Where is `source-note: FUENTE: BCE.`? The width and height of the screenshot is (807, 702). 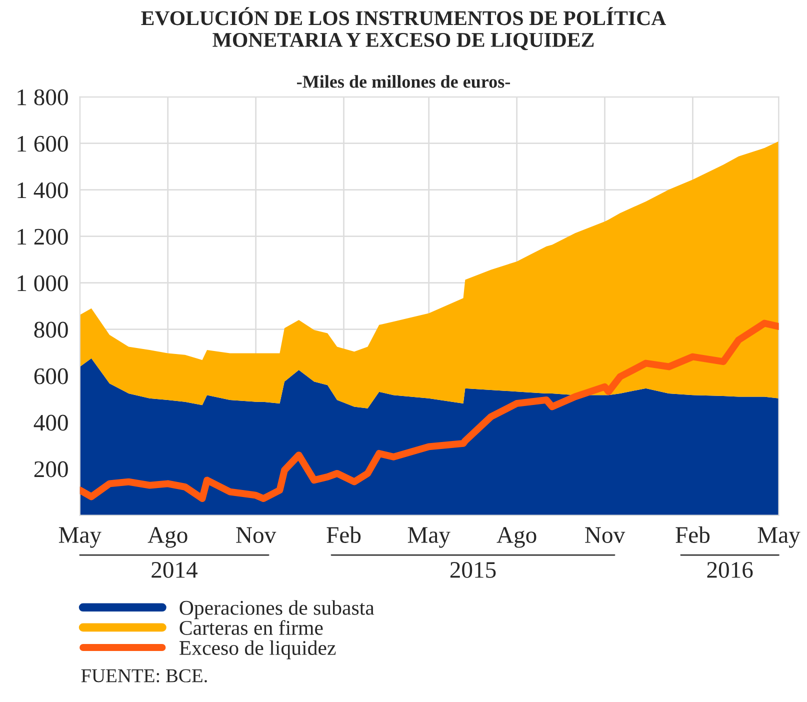 source-note: FUENTE: BCE. is located at coordinates (144, 675).